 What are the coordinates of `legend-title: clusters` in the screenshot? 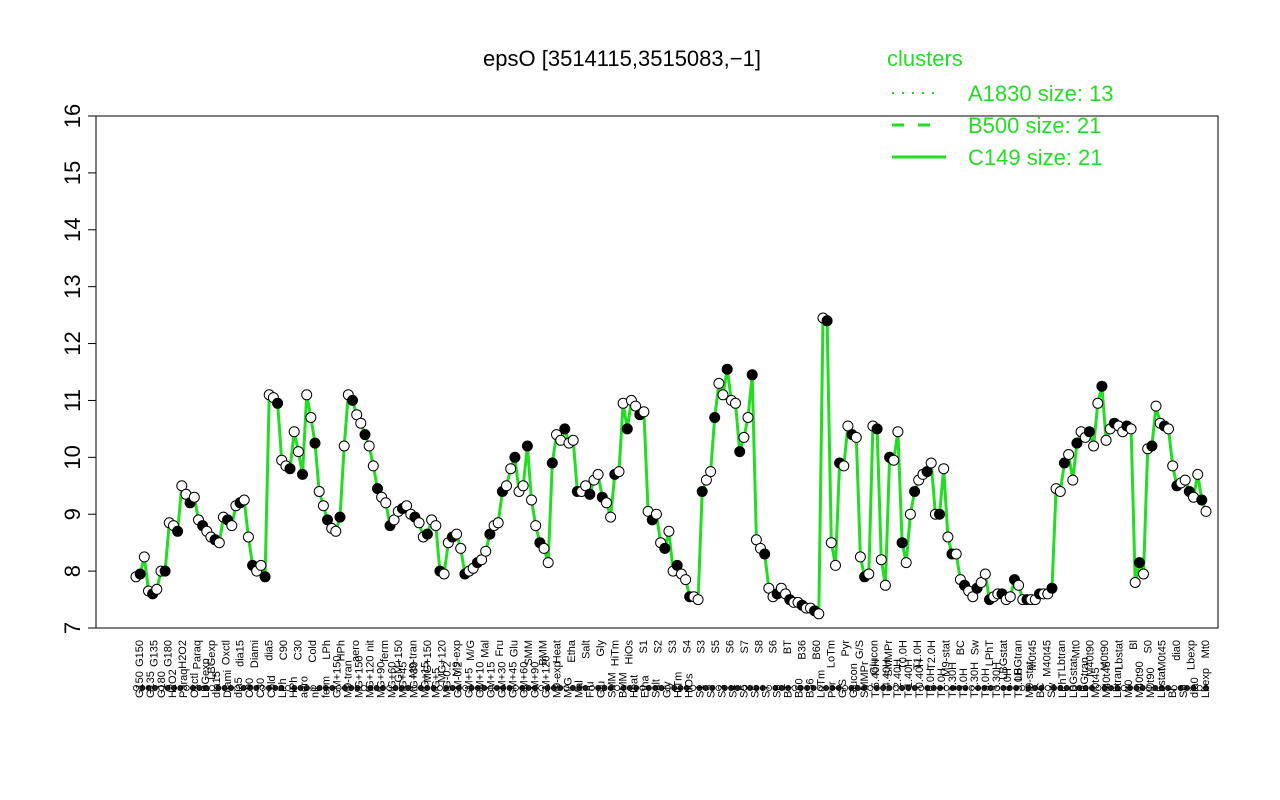 It's located at (925, 58).